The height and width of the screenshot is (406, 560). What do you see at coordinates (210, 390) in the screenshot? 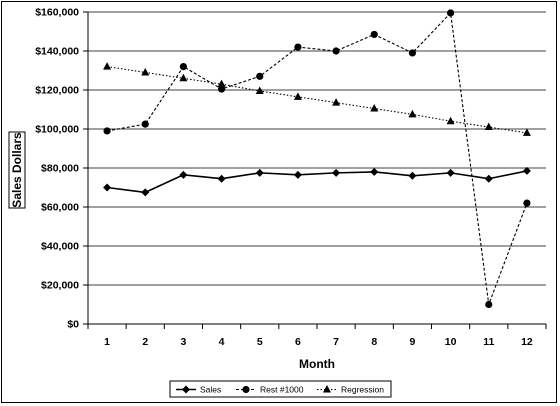
I see `legend-label: Sales` at bounding box center [210, 390].